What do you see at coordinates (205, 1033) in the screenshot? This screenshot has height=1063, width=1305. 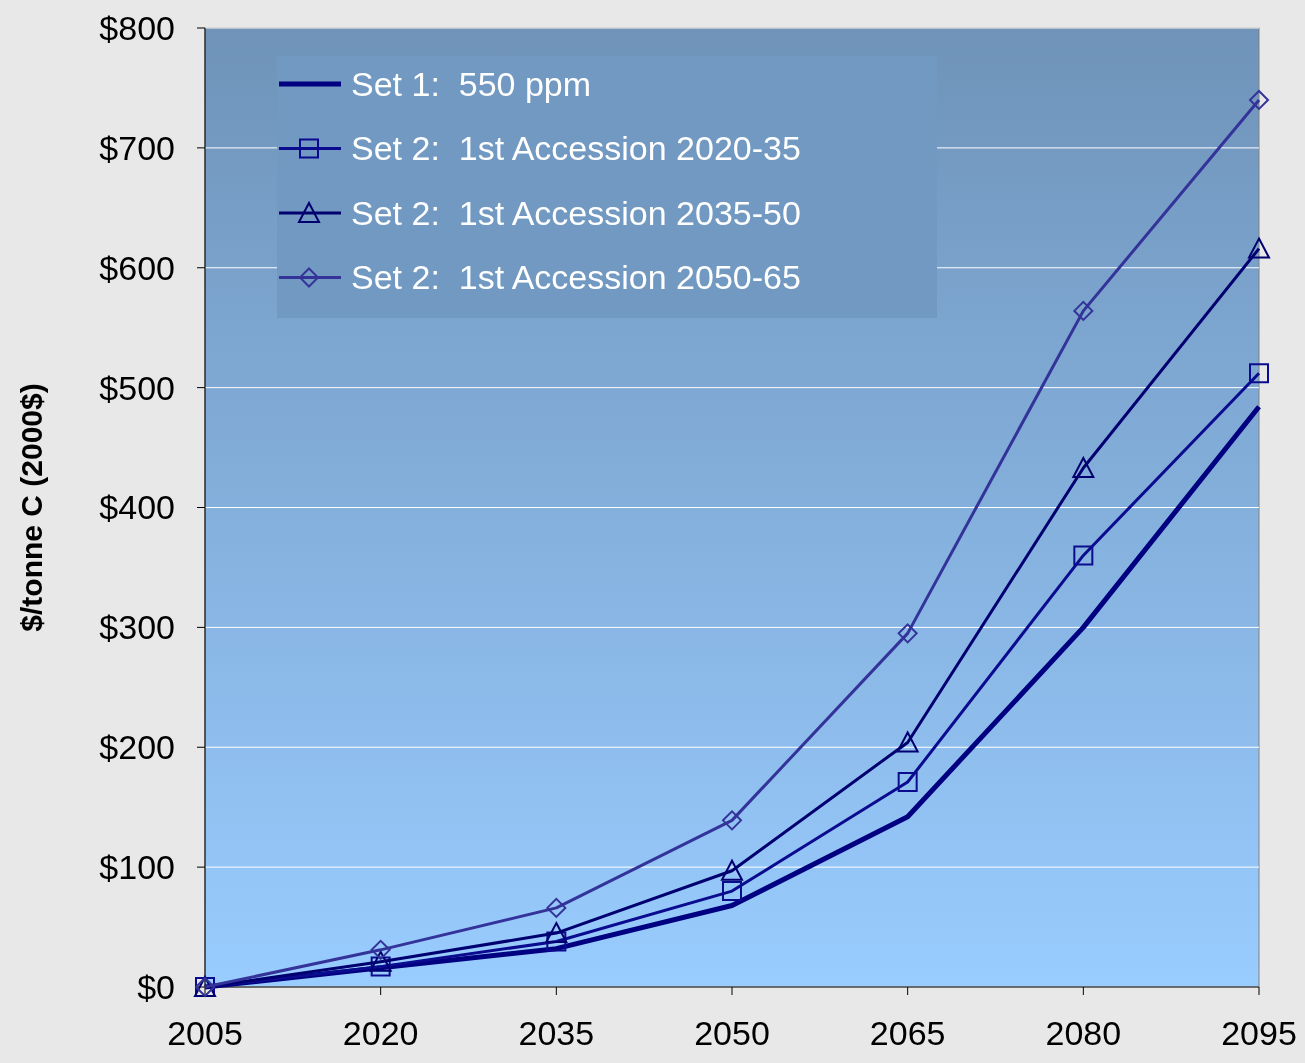 I see `x-tick-label: 2005` at bounding box center [205, 1033].